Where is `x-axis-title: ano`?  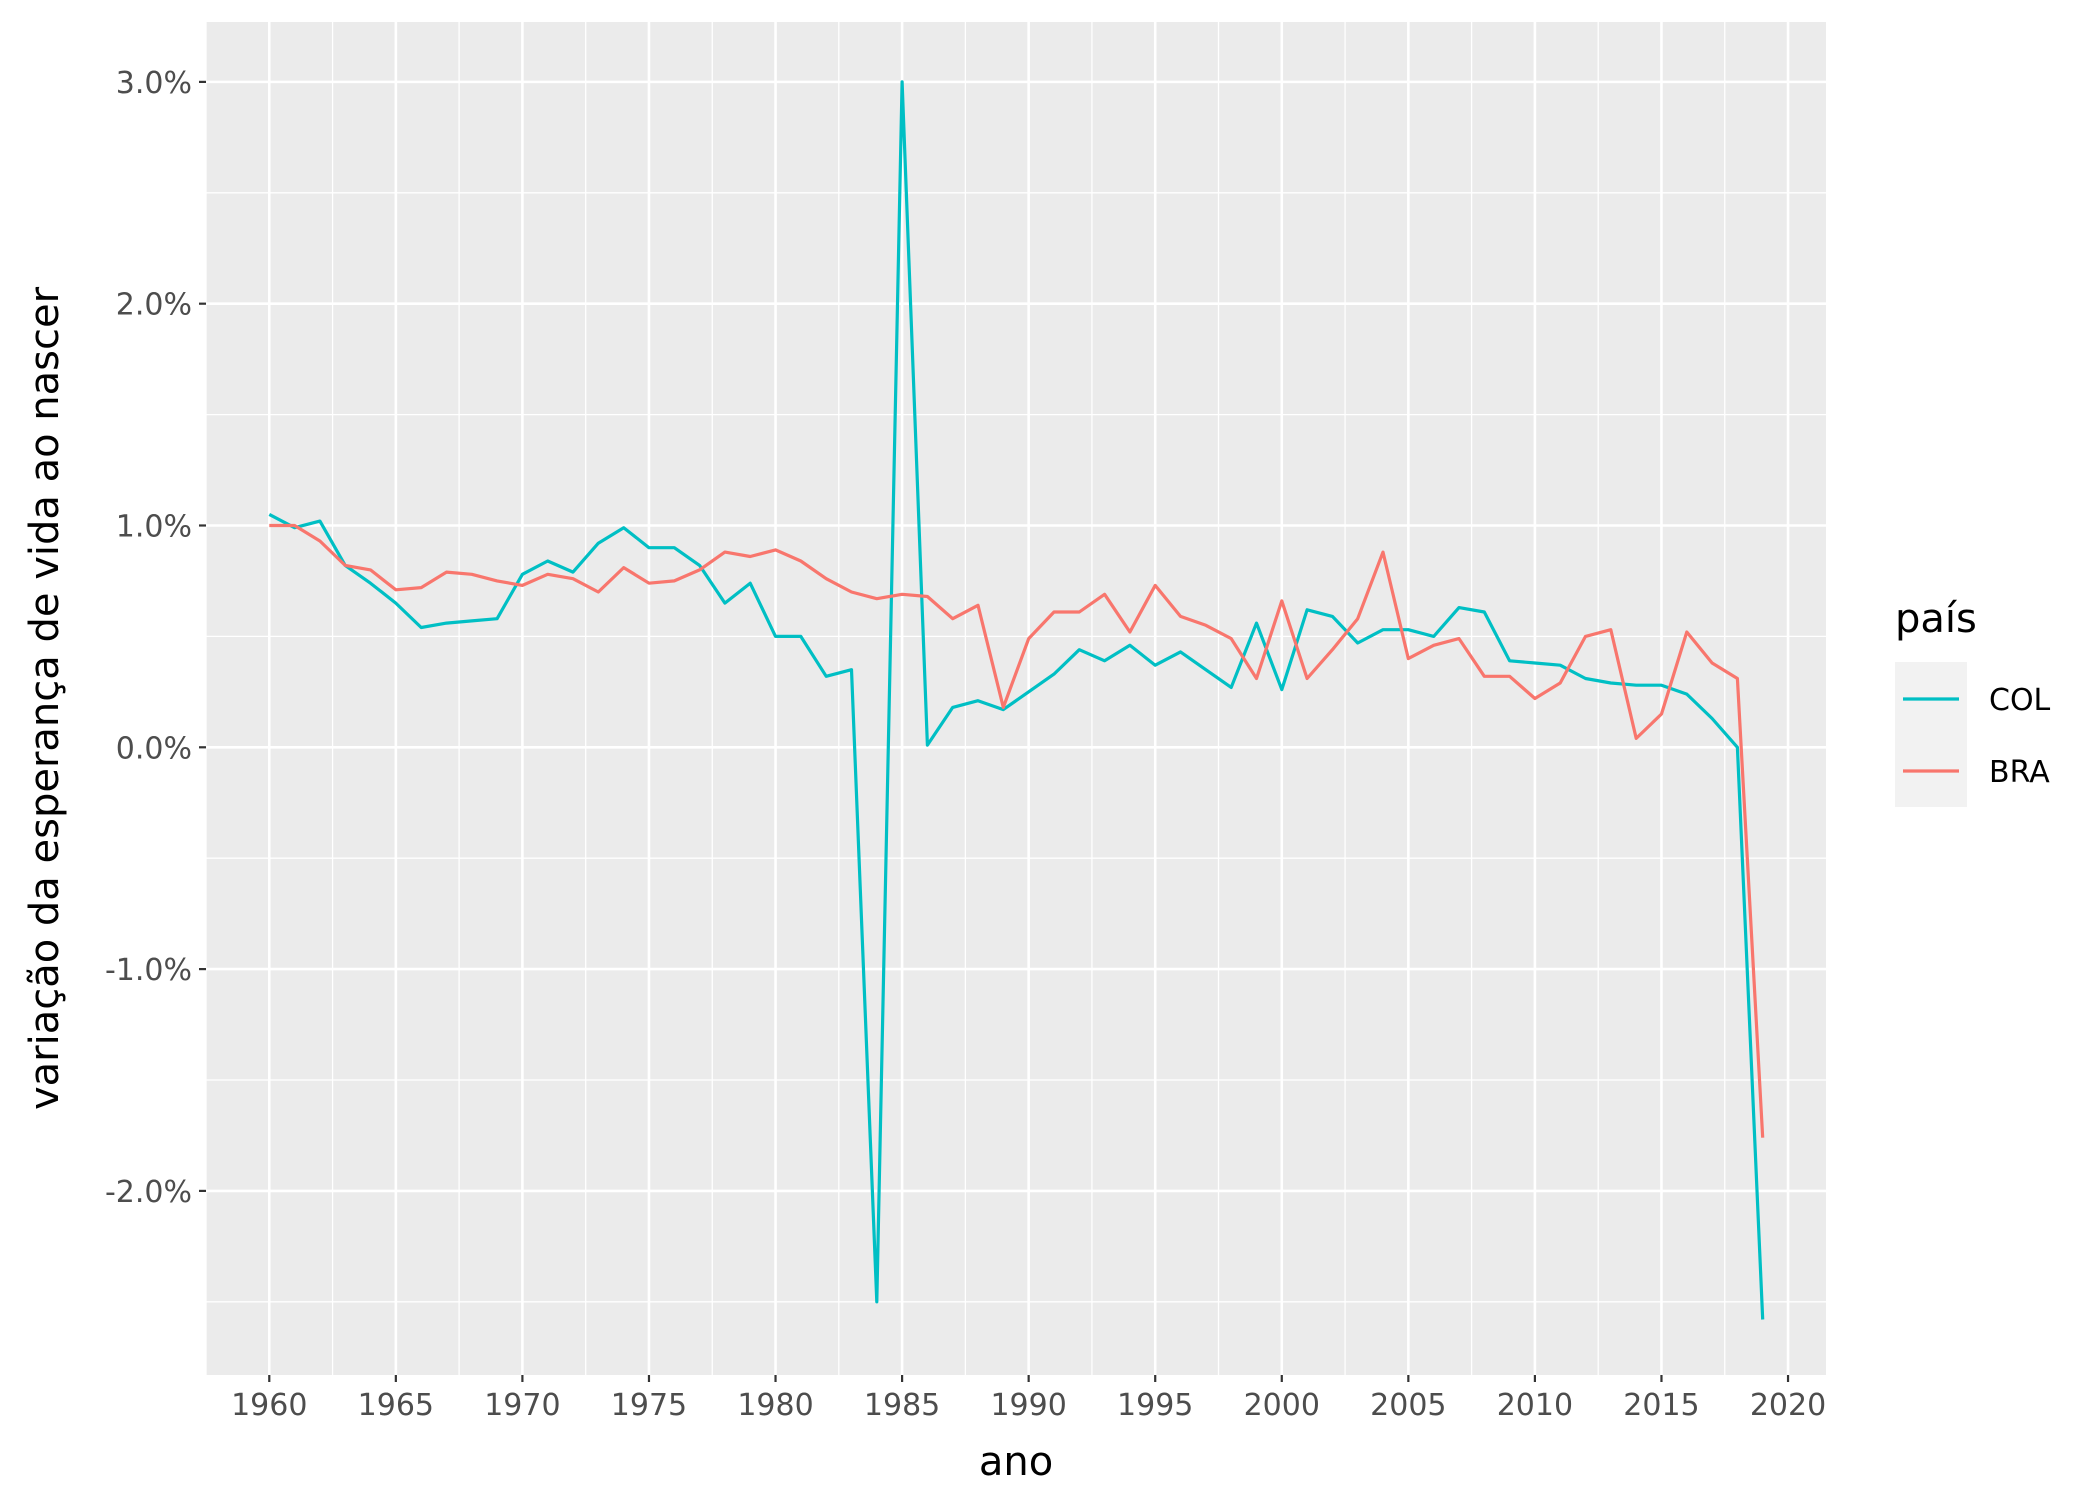 x-axis-title: ano is located at coordinates (1016, 1462).